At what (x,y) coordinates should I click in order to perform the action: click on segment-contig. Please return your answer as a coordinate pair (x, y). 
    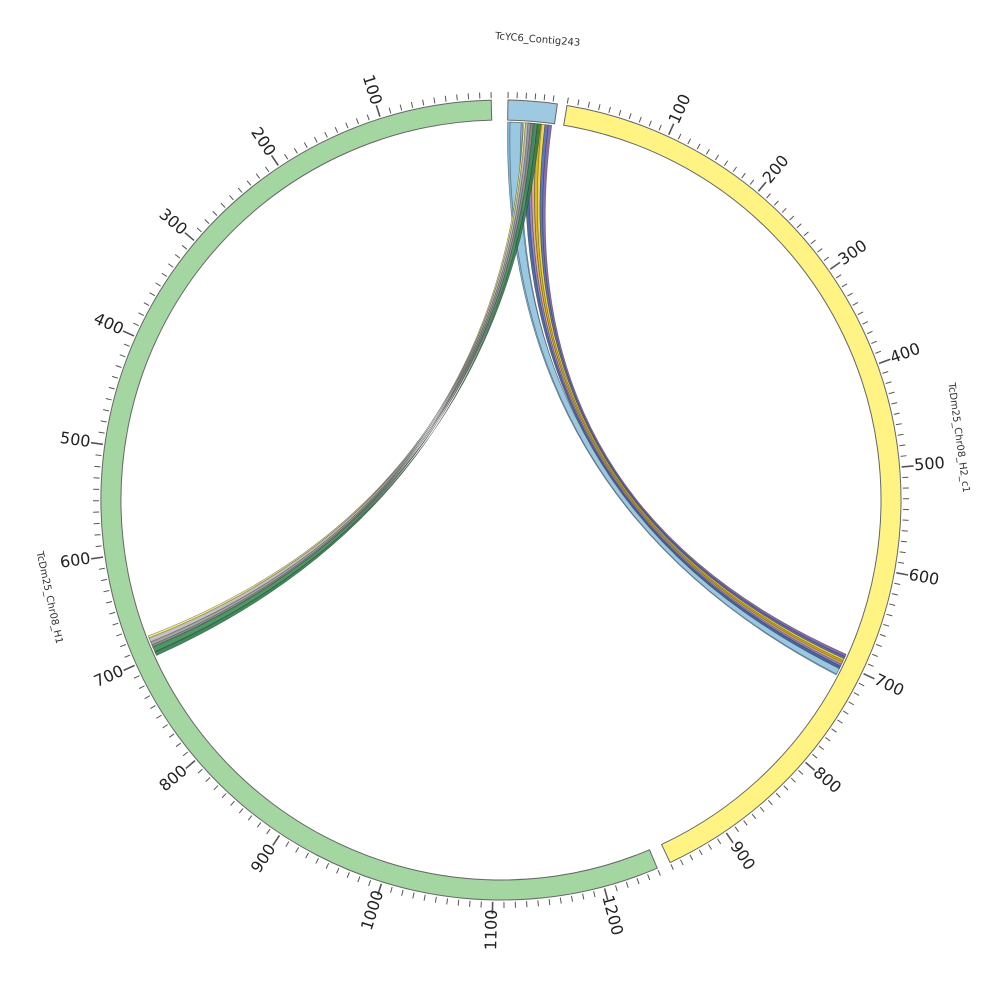
    Looking at the image, I should click on (533, 112).